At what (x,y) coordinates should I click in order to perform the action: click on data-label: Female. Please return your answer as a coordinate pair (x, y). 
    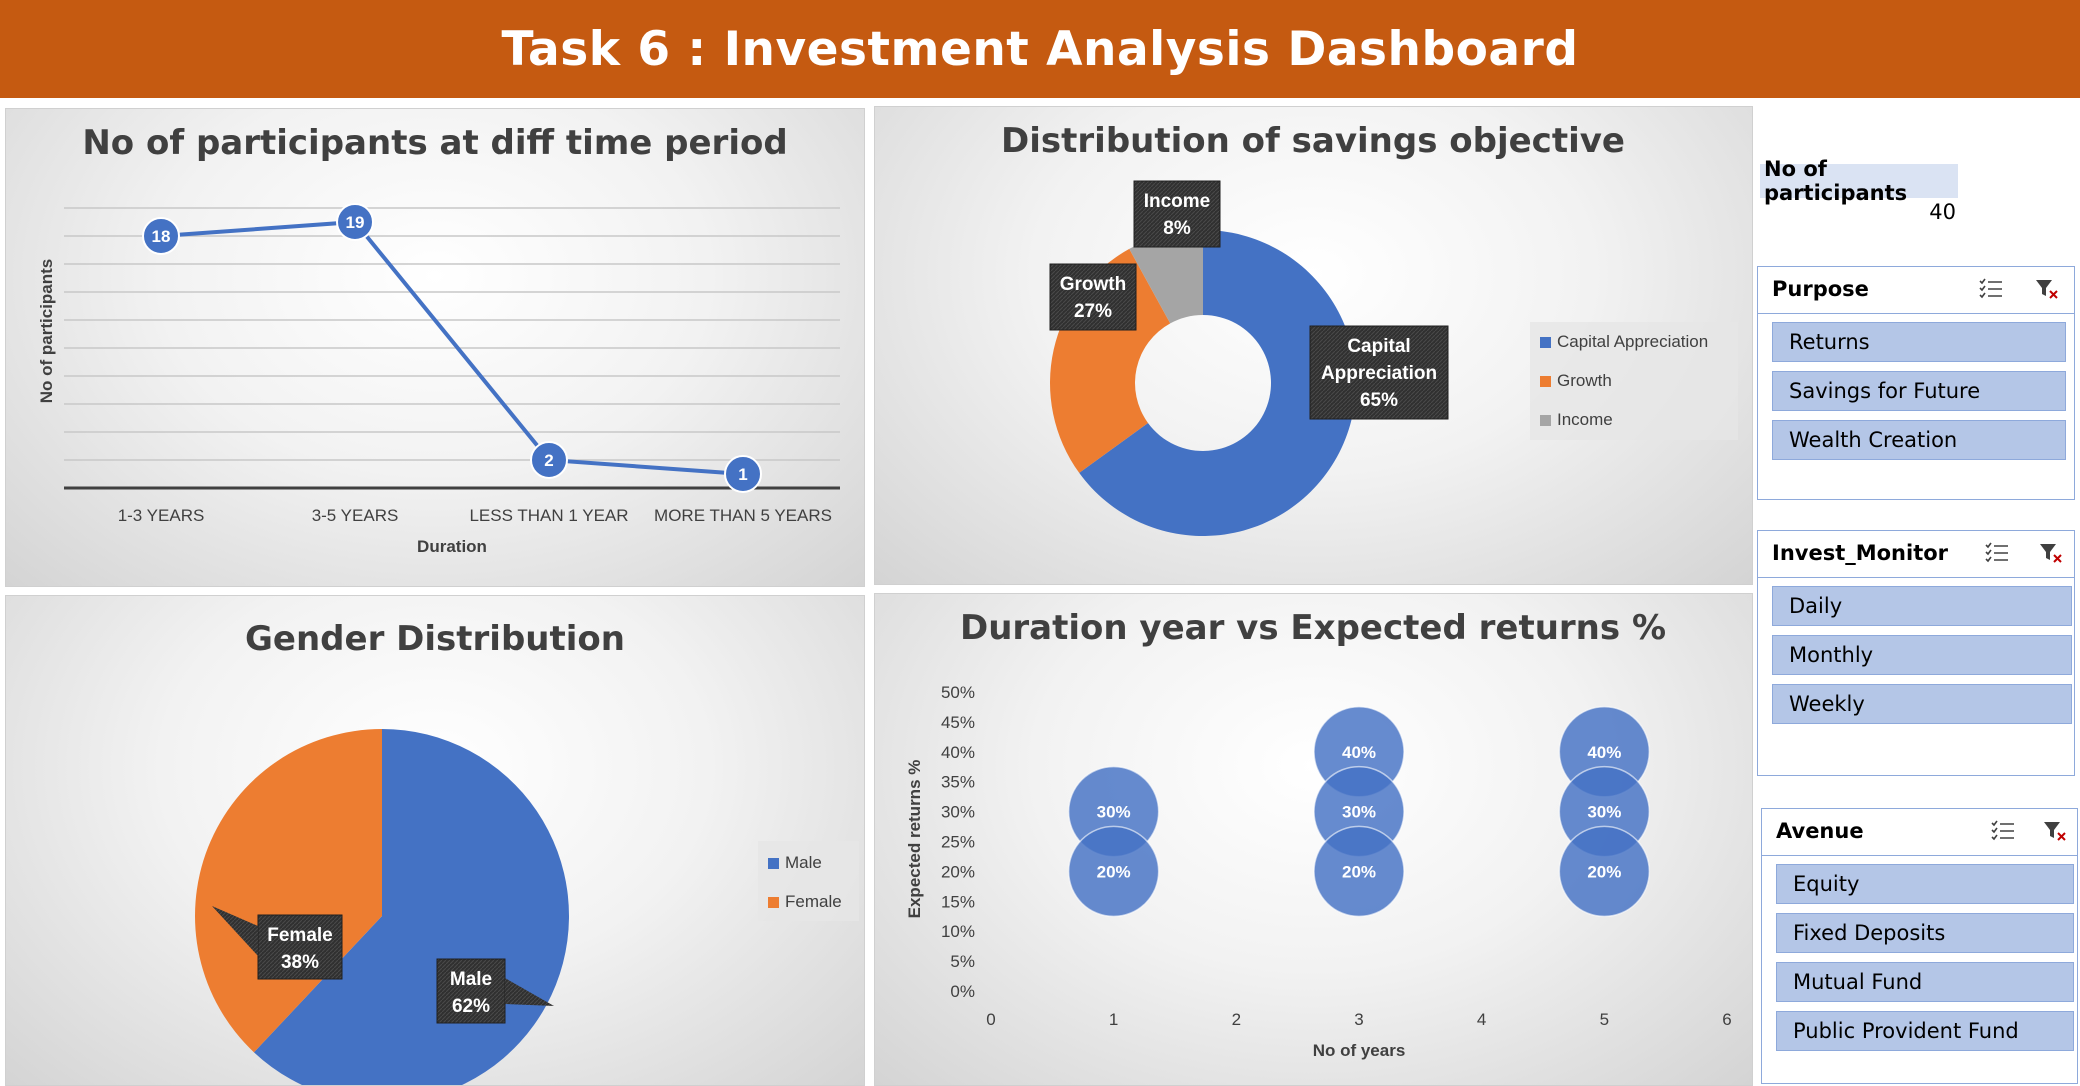
    Looking at the image, I should click on (299, 935).